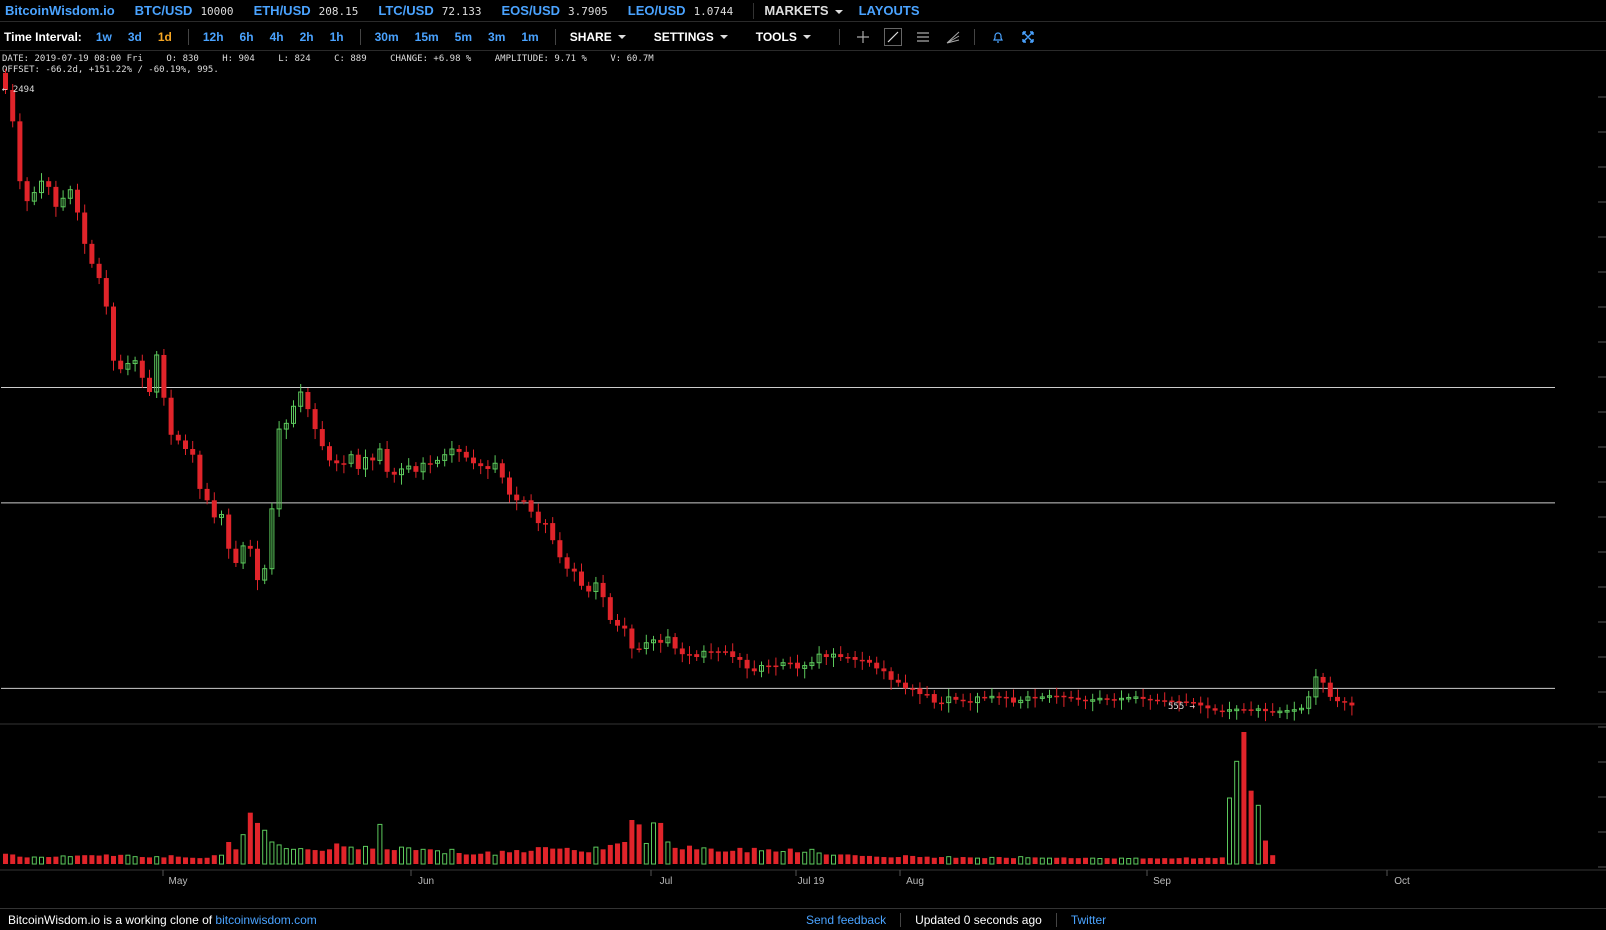  I want to click on interval-30m: 30m, so click(386, 36).